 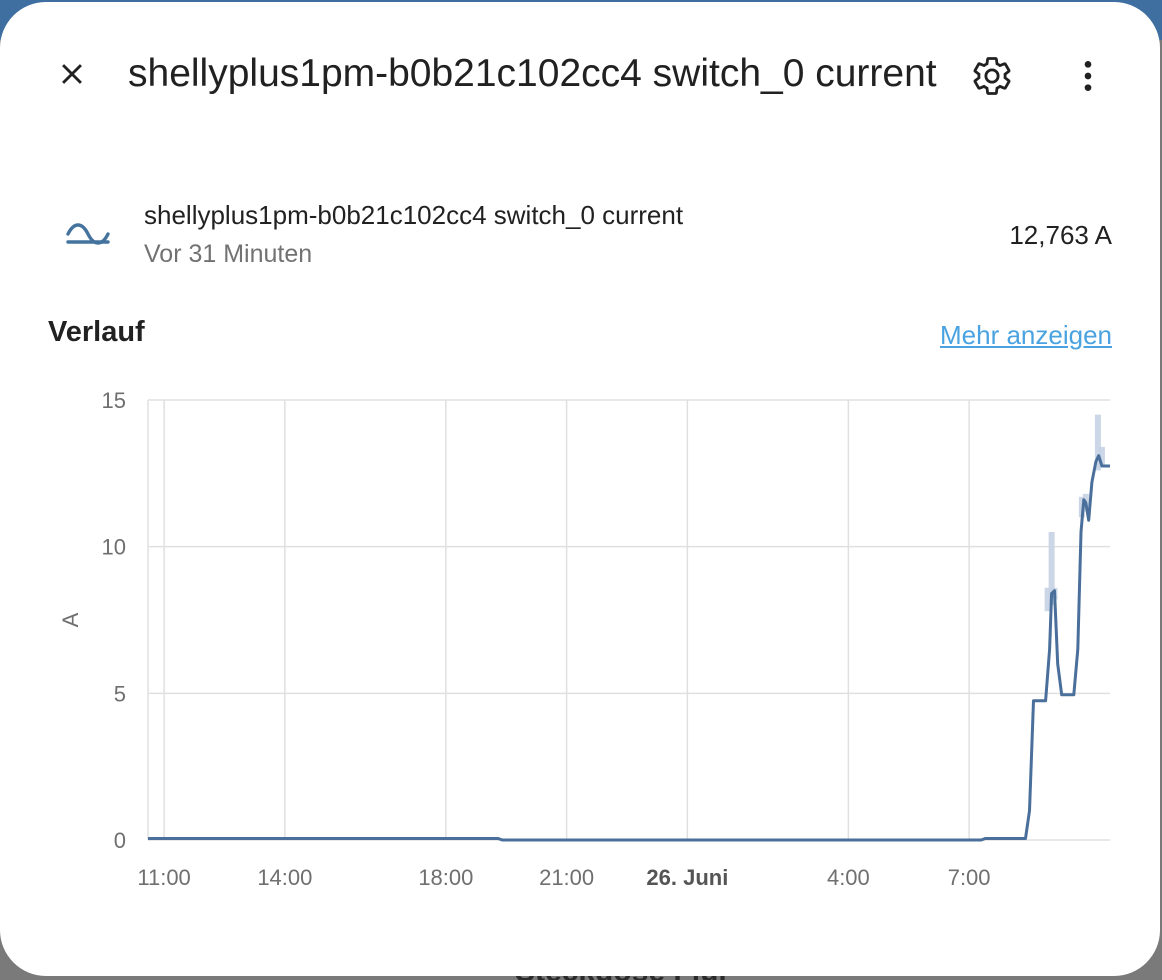 What do you see at coordinates (848, 877) in the screenshot?
I see `x-tick-label: 4:00` at bounding box center [848, 877].